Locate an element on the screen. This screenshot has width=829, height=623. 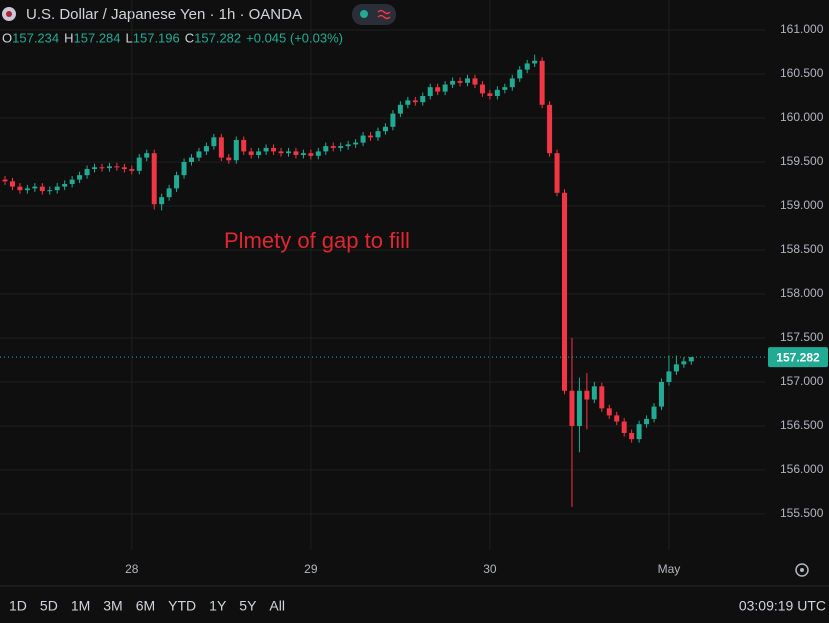
y-tick-label: 160.500 is located at coordinates (802, 73).